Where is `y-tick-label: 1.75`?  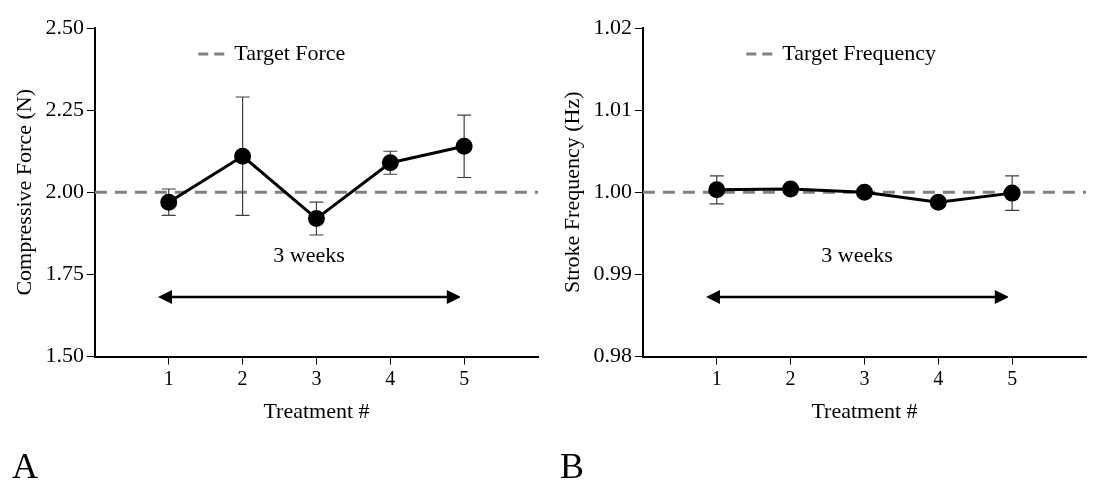 y-tick-label: 1.75 is located at coordinates (64, 273).